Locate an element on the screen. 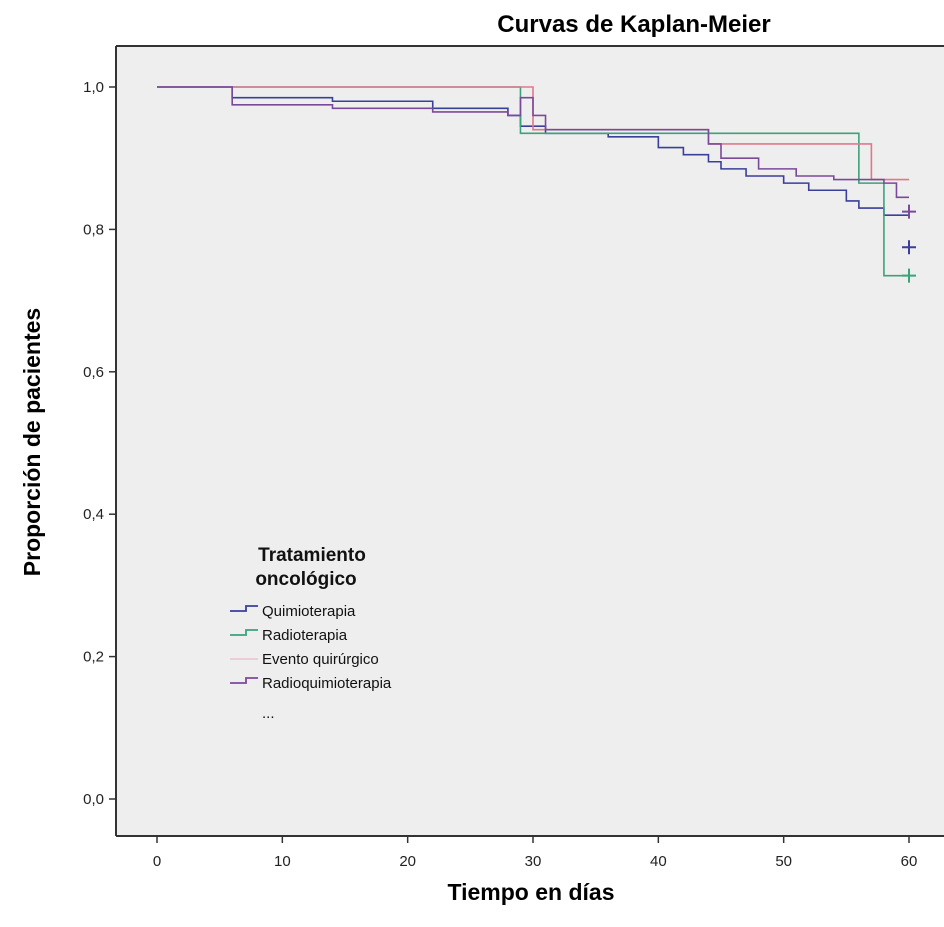 The height and width of the screenshot is (927, 944). x-tick-label: 0 is located at coordinates (157, 861).